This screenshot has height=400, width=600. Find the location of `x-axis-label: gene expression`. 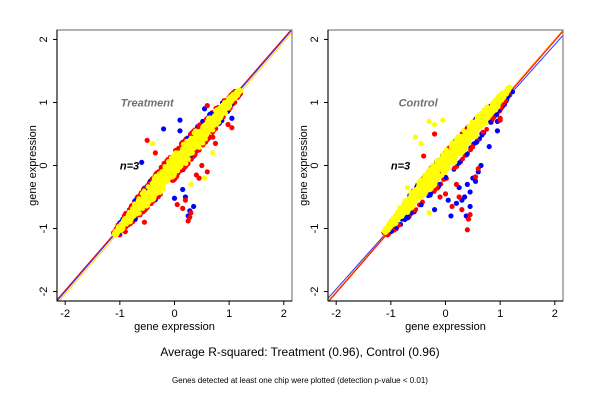

x-axis-label: gene expression is located at coordinates (174, 327).